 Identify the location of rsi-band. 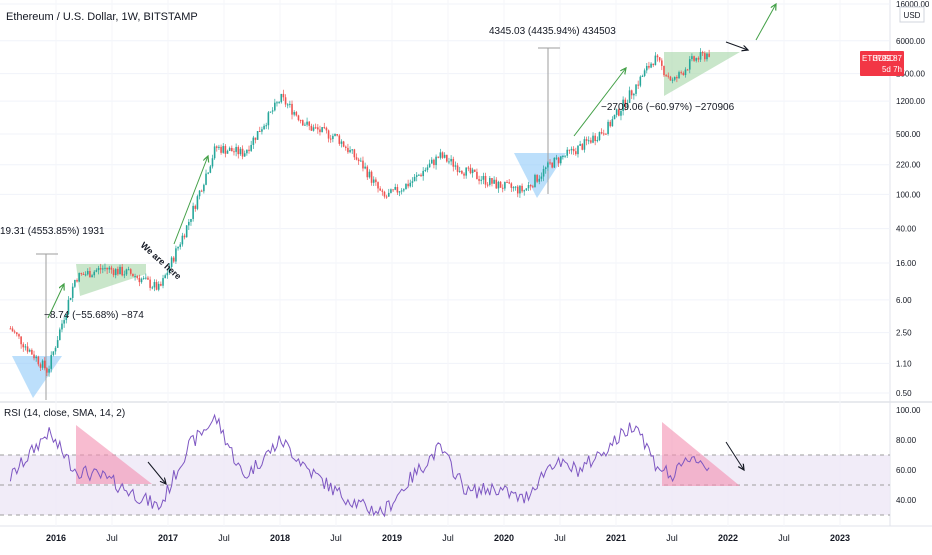
(445, 485).